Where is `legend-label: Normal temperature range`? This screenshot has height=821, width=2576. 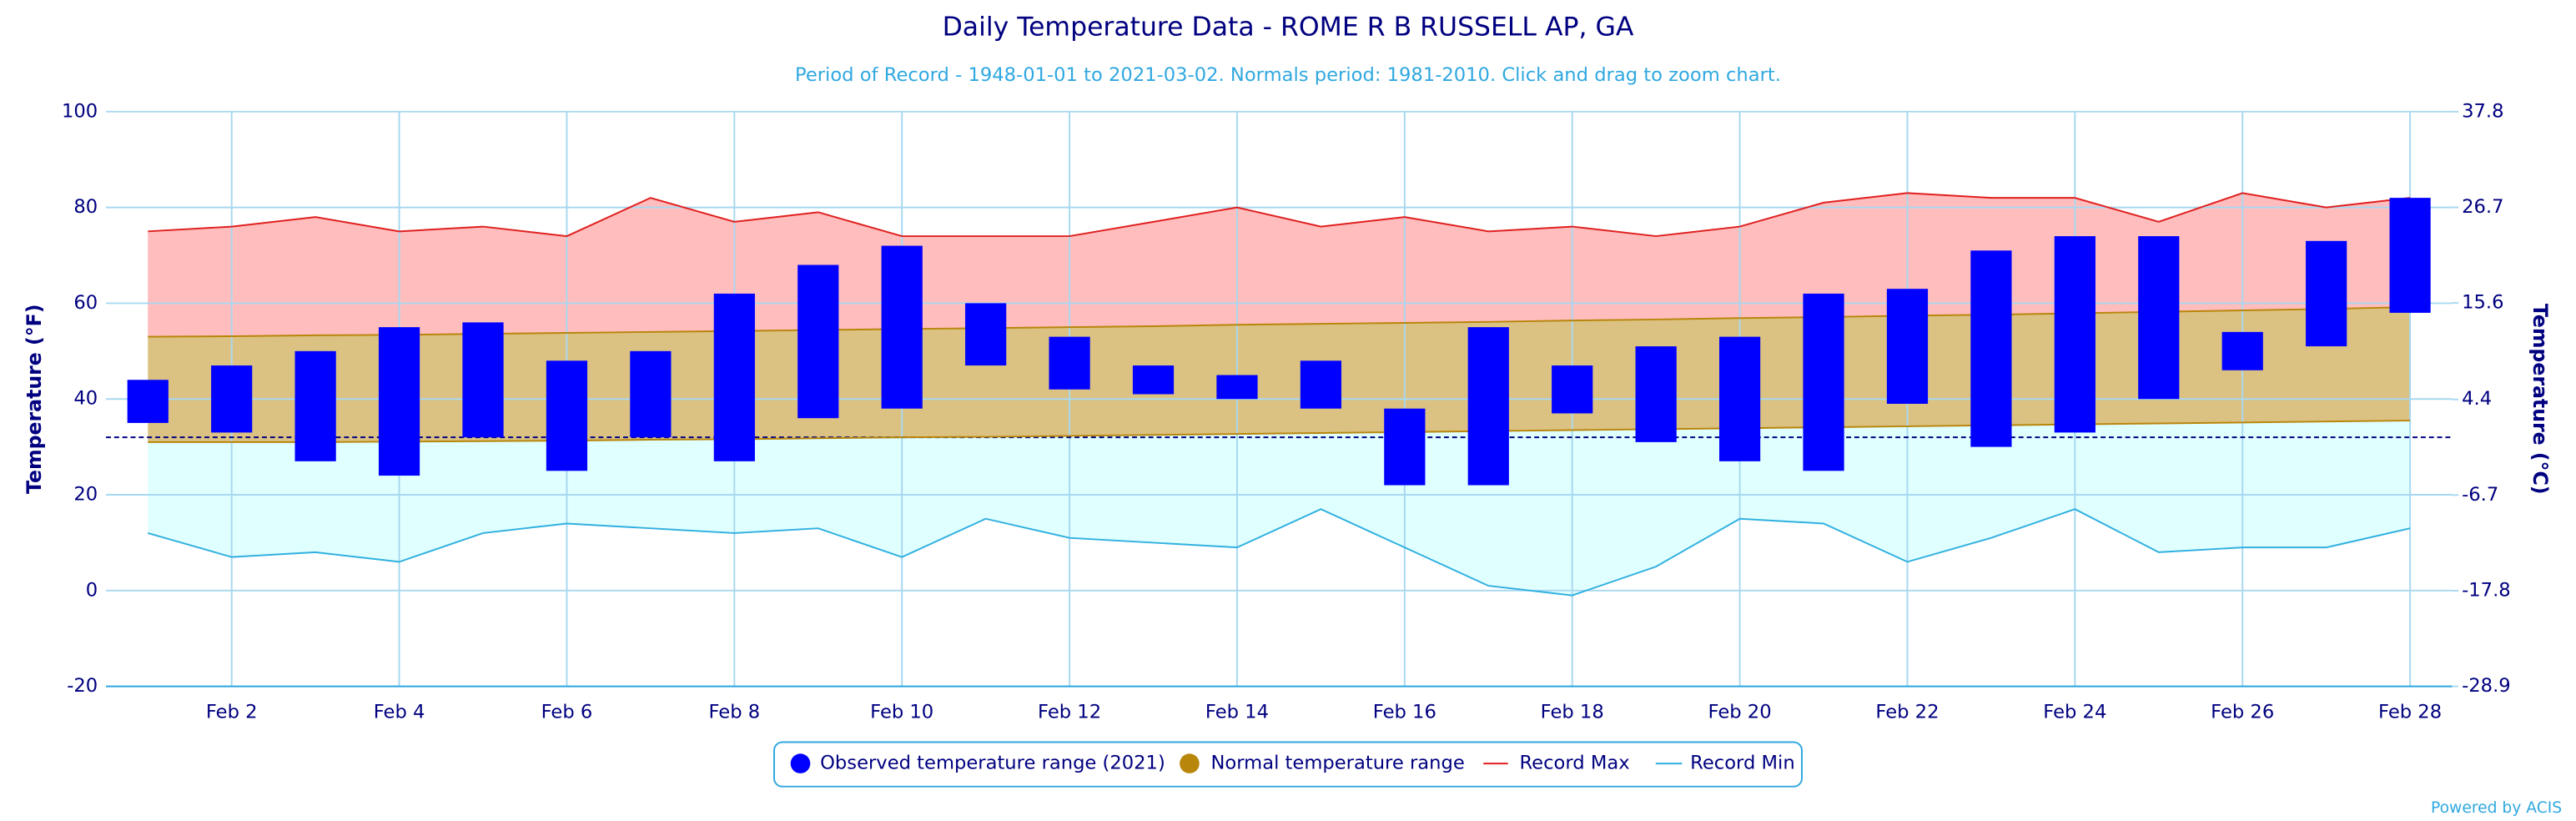 legend-label: Normal temperature range is located at coordinates (1338, 763).